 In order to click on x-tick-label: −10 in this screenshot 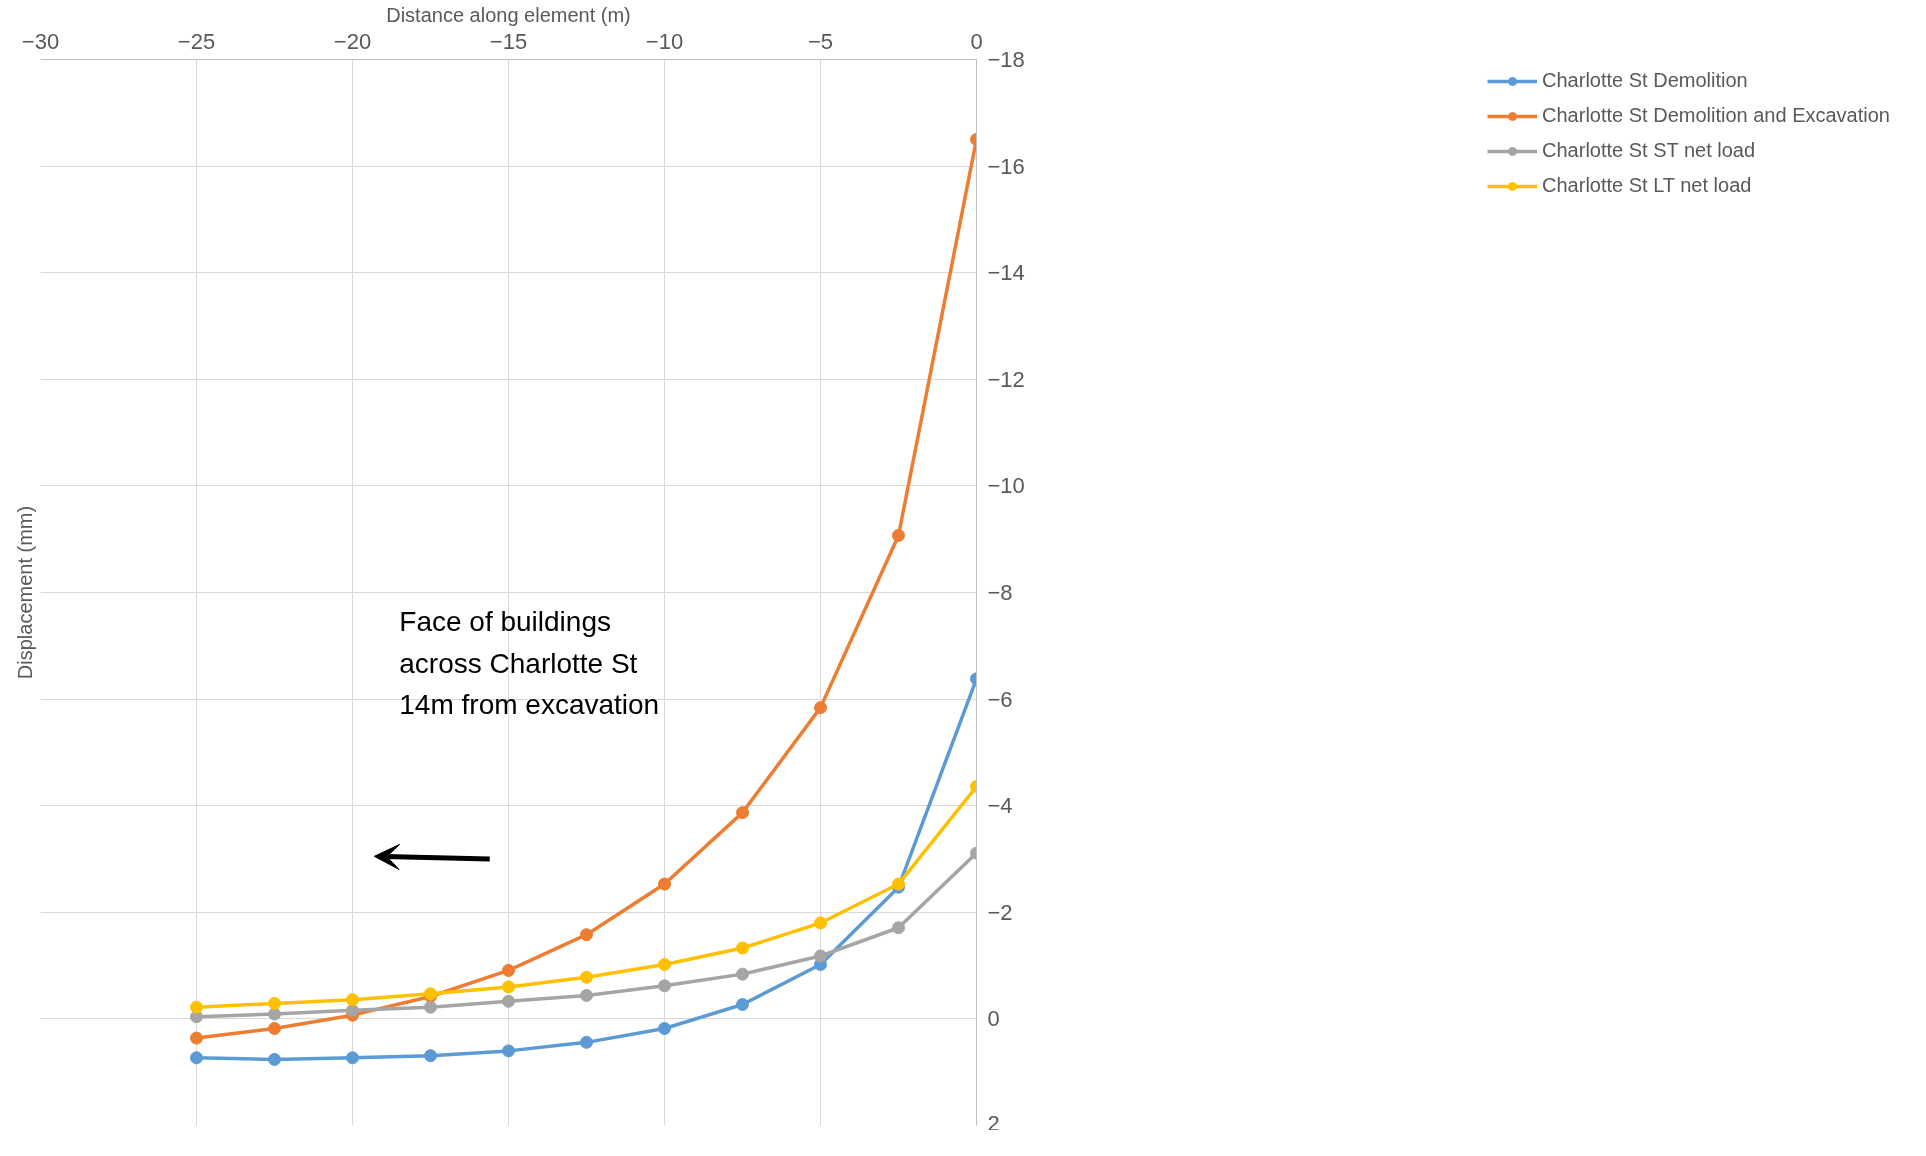, I will do `click(664, 41)`.